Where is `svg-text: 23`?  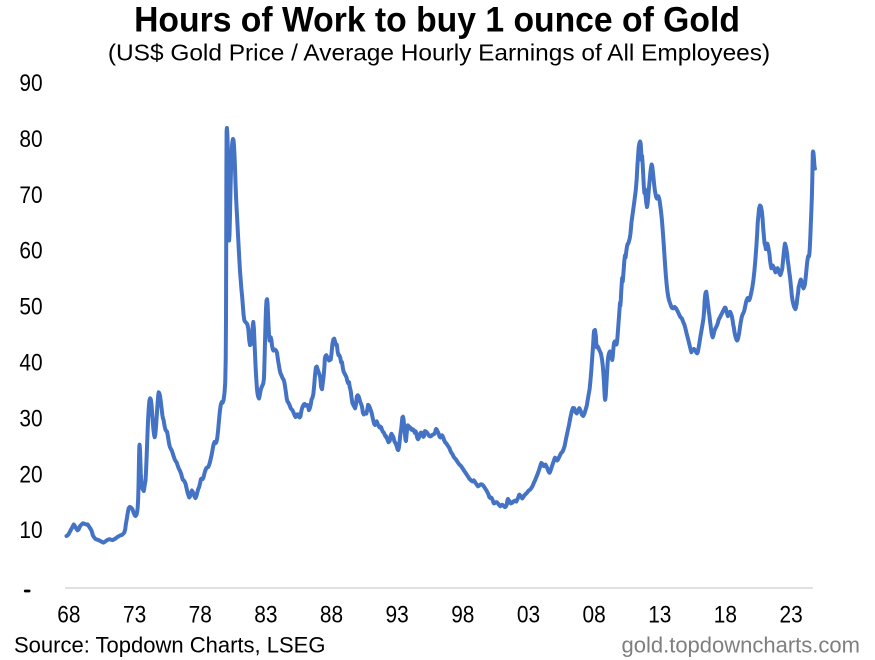 svg-text: 23 is located at coordinates (790, 614).